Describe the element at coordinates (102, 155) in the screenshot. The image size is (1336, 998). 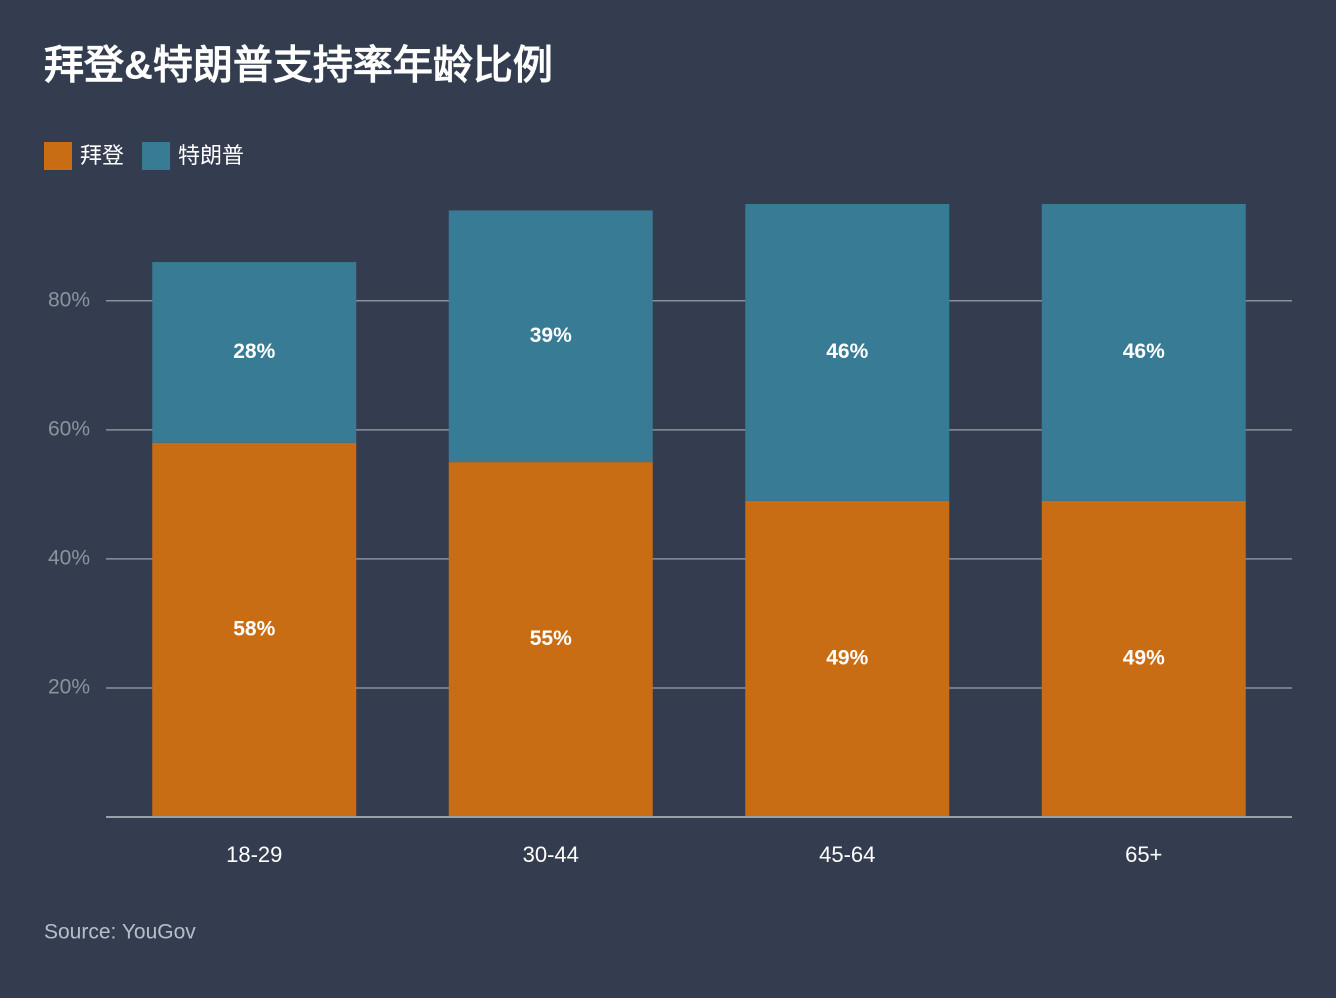
I see `legend-label: 拜登` at that location.